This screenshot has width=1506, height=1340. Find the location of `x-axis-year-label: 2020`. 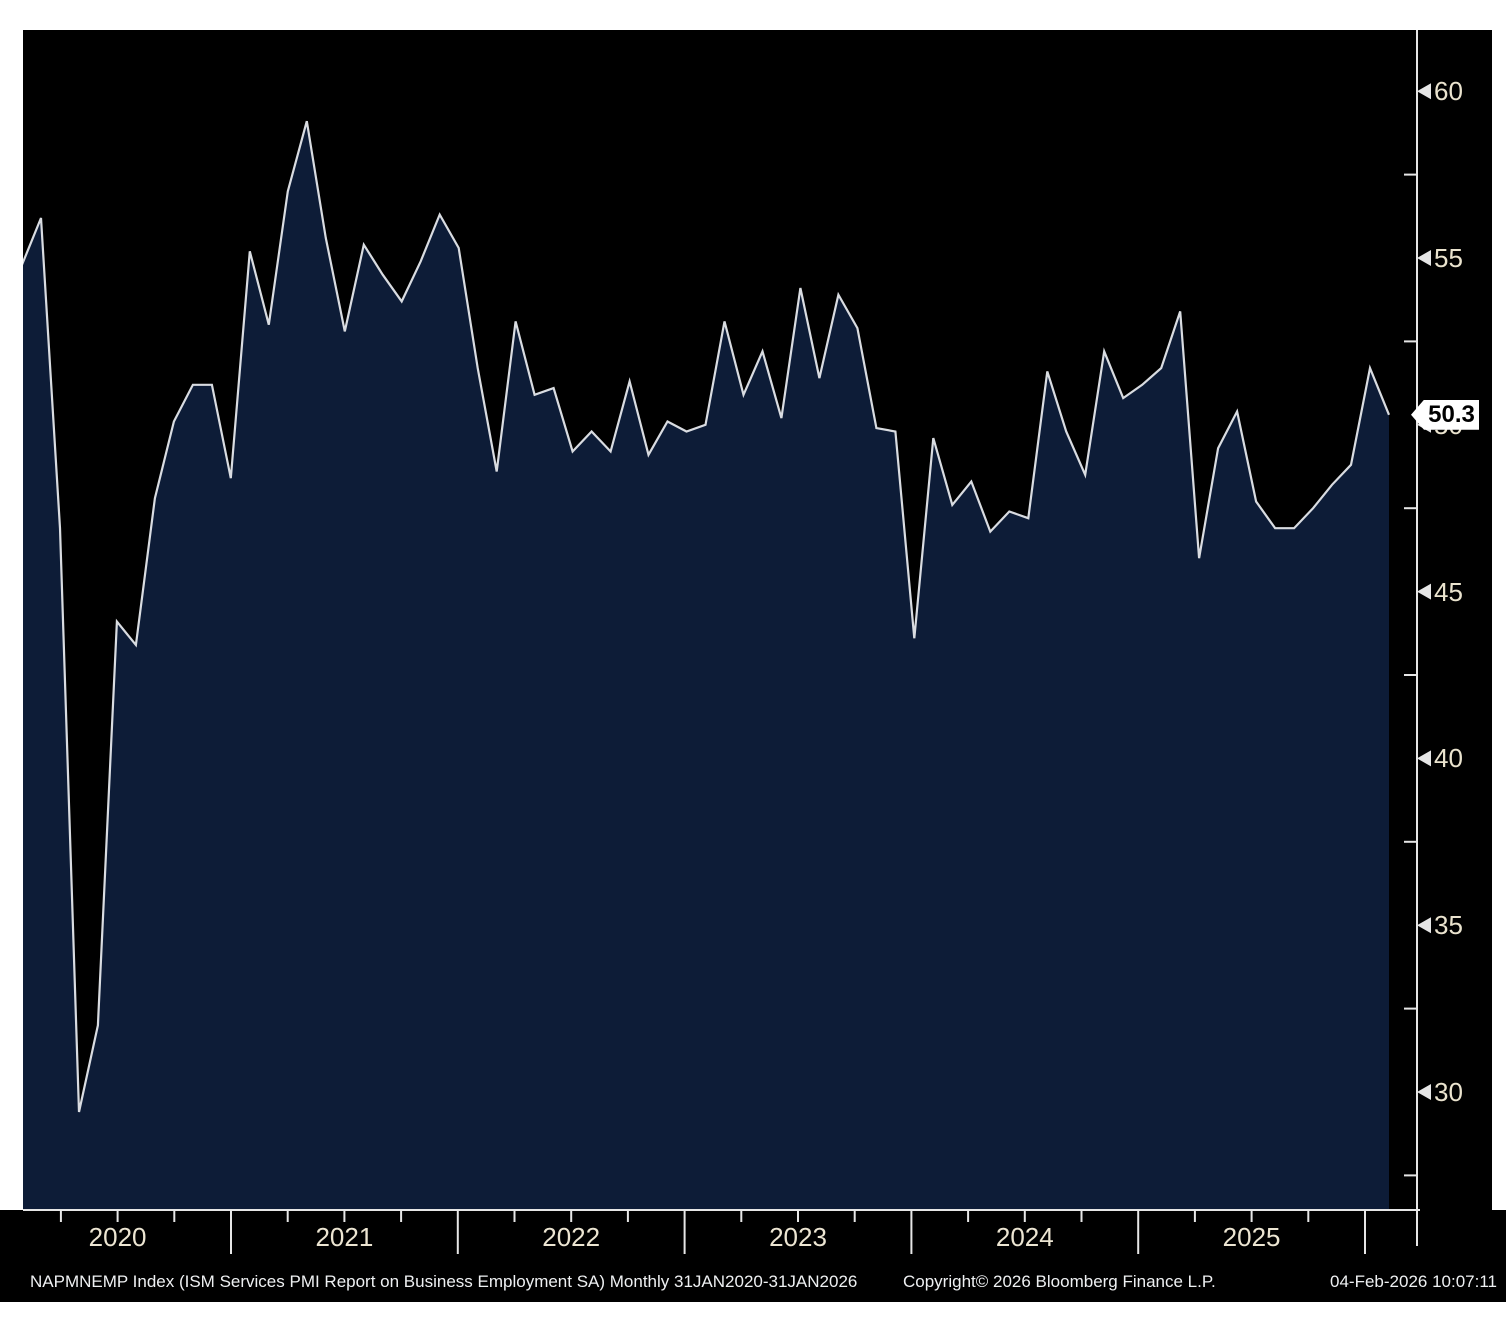

x-axis-year-label: 2020 is located at coordinates (117, 1237).